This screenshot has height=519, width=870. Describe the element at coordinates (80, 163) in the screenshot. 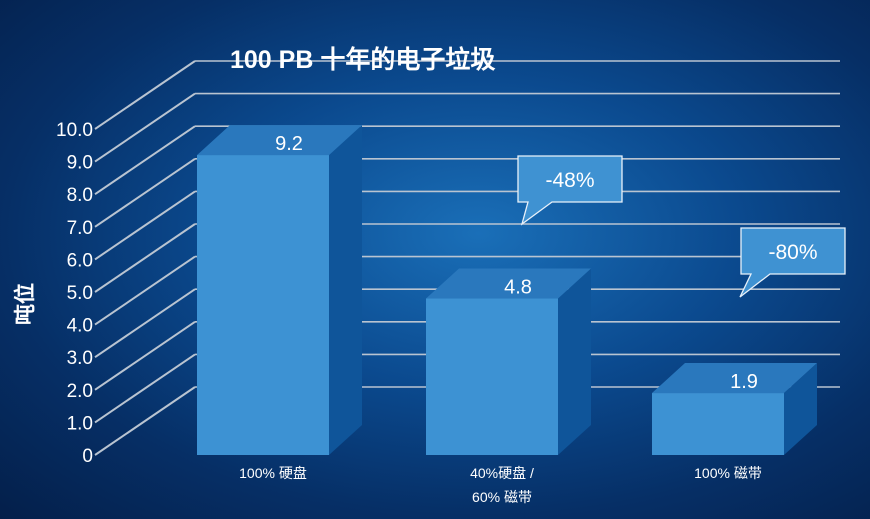

I see `y-tick-label: 9.0` at that location.